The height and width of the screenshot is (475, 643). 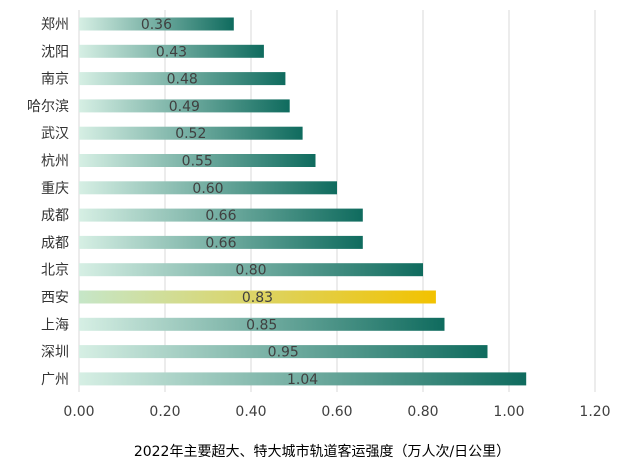 I want to click on value-label: 0.85, so click(x=261, y=325).